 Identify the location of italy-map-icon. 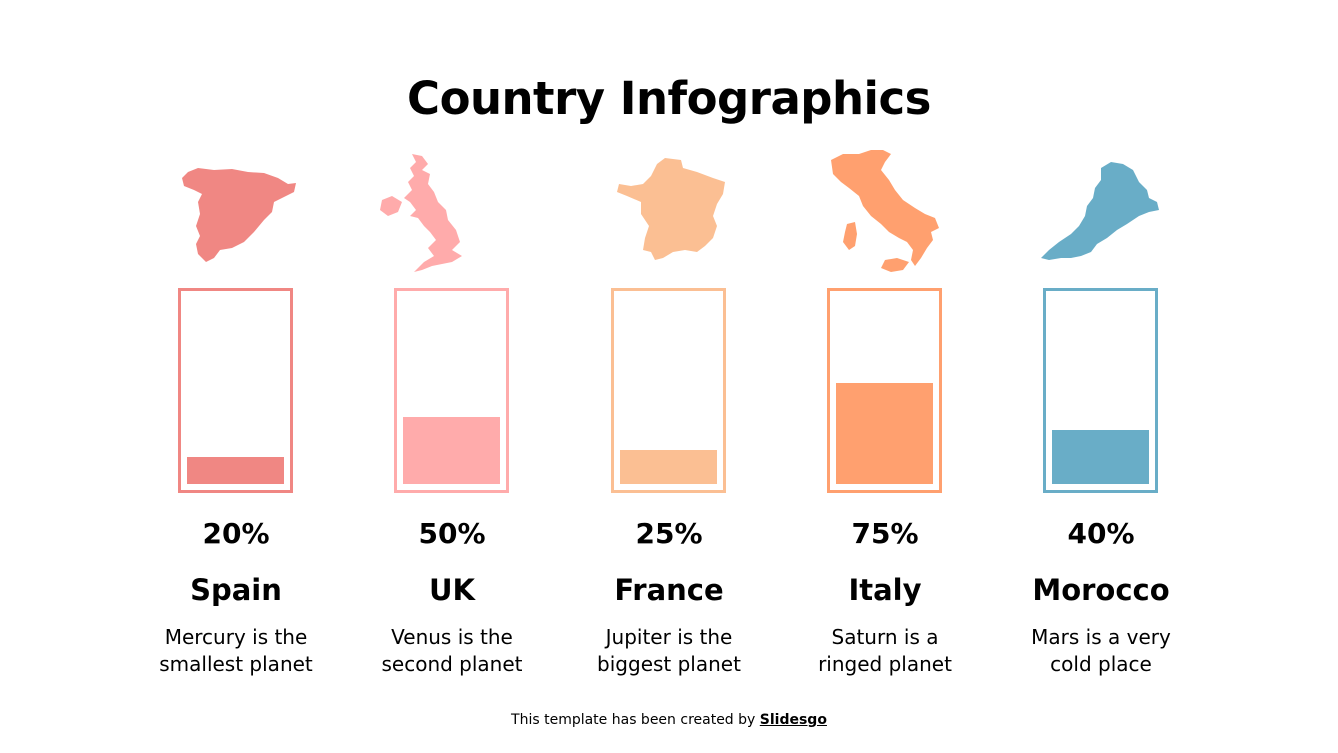
(885, 211).